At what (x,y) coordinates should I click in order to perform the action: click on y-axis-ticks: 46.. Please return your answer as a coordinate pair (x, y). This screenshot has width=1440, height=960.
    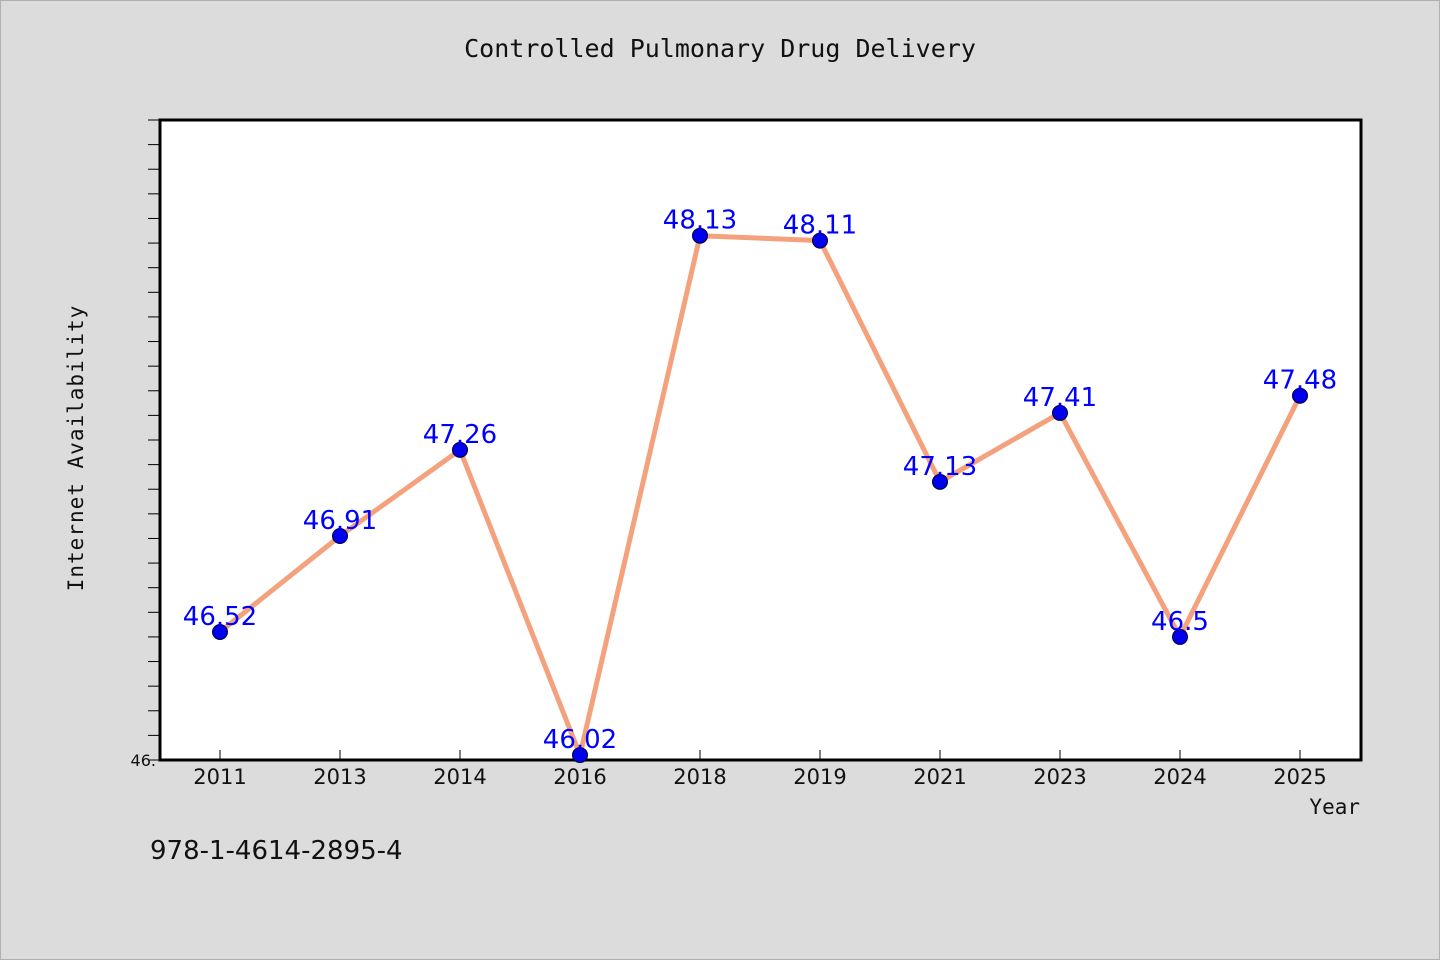
    Looking at the image, I should click on (145, 444).